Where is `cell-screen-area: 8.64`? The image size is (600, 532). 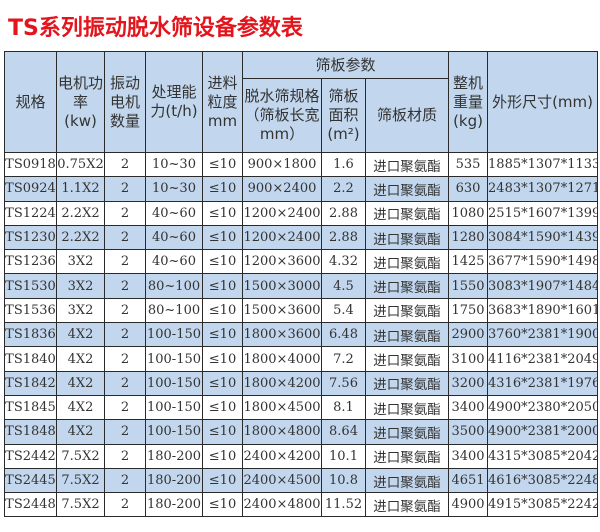 cell-screen-area: 8.64 is located at coordinates (343, 432).